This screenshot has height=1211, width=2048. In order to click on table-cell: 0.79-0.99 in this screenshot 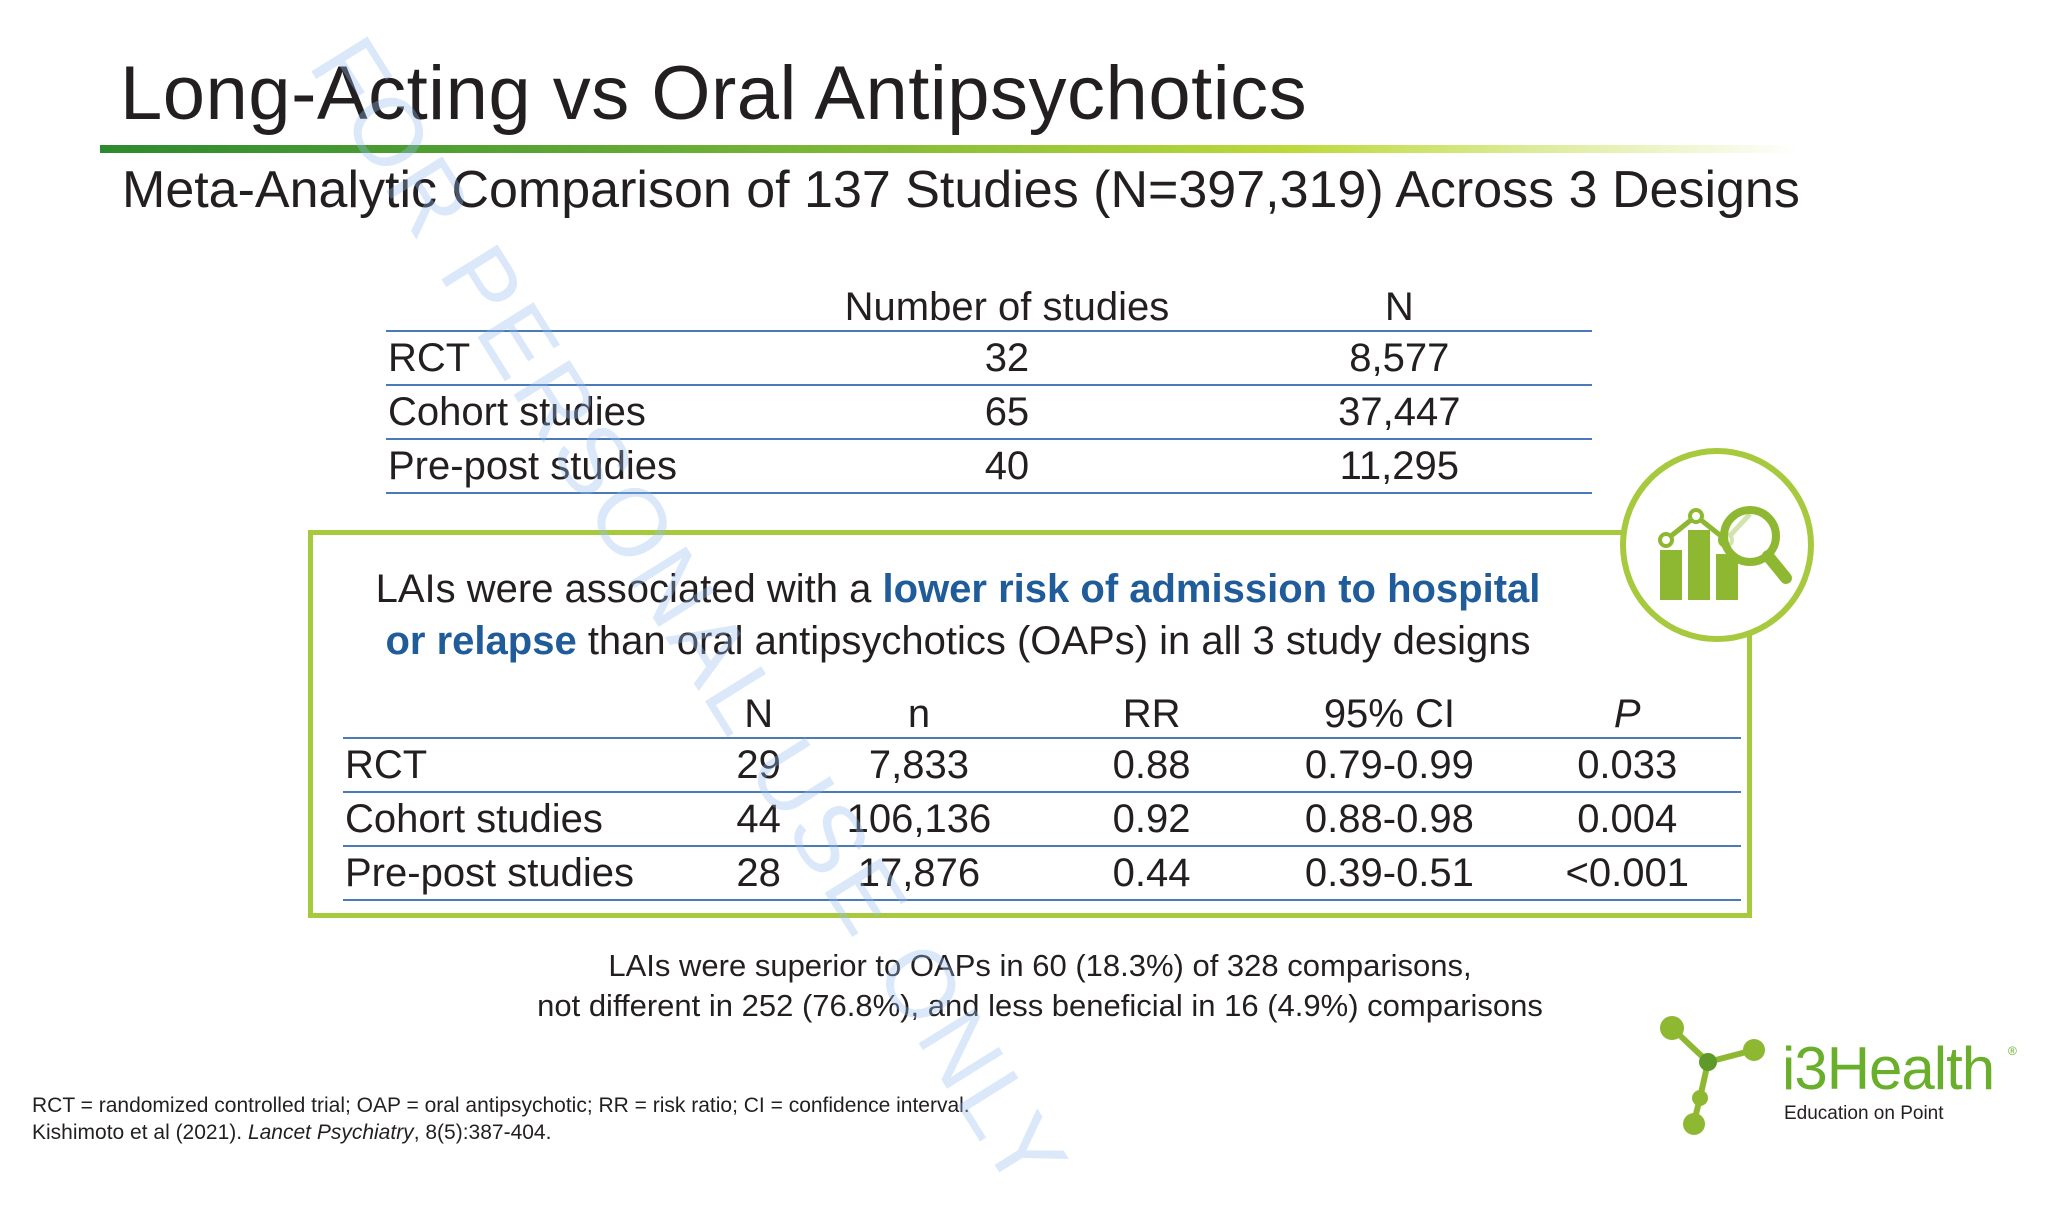, I will do `click(1389, 764)`.